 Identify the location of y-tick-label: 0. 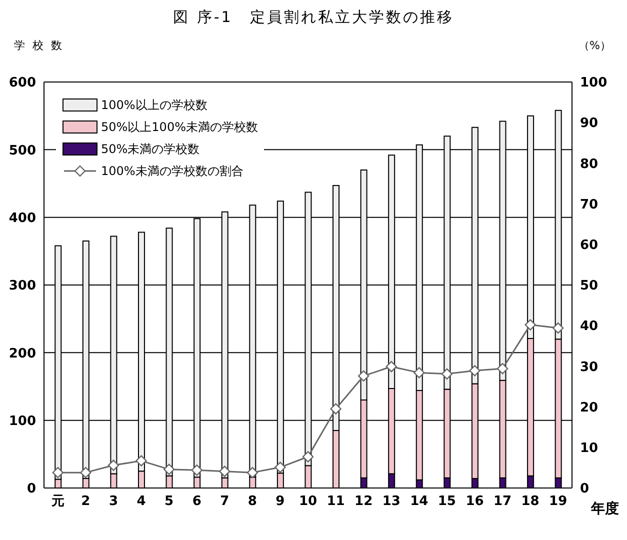
(31, 489).